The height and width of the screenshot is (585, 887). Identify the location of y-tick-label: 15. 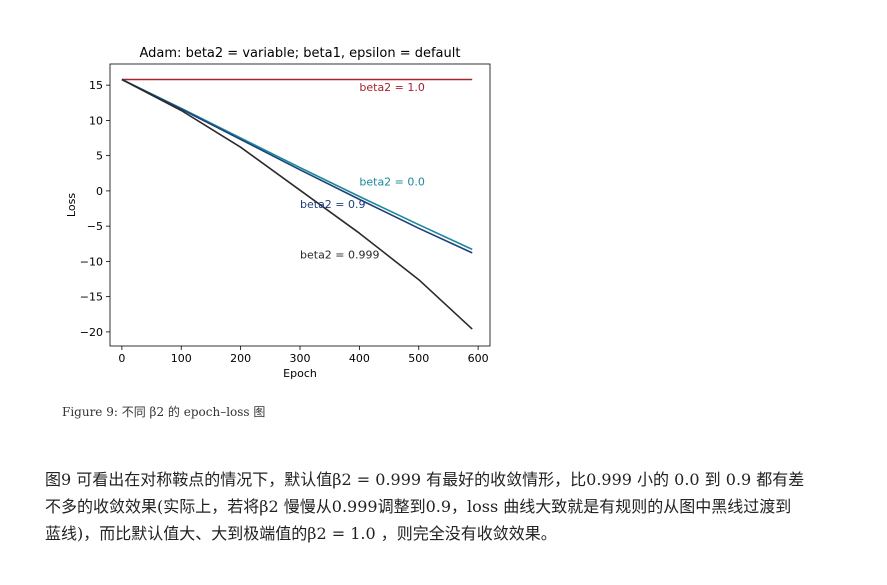
(96, 85).